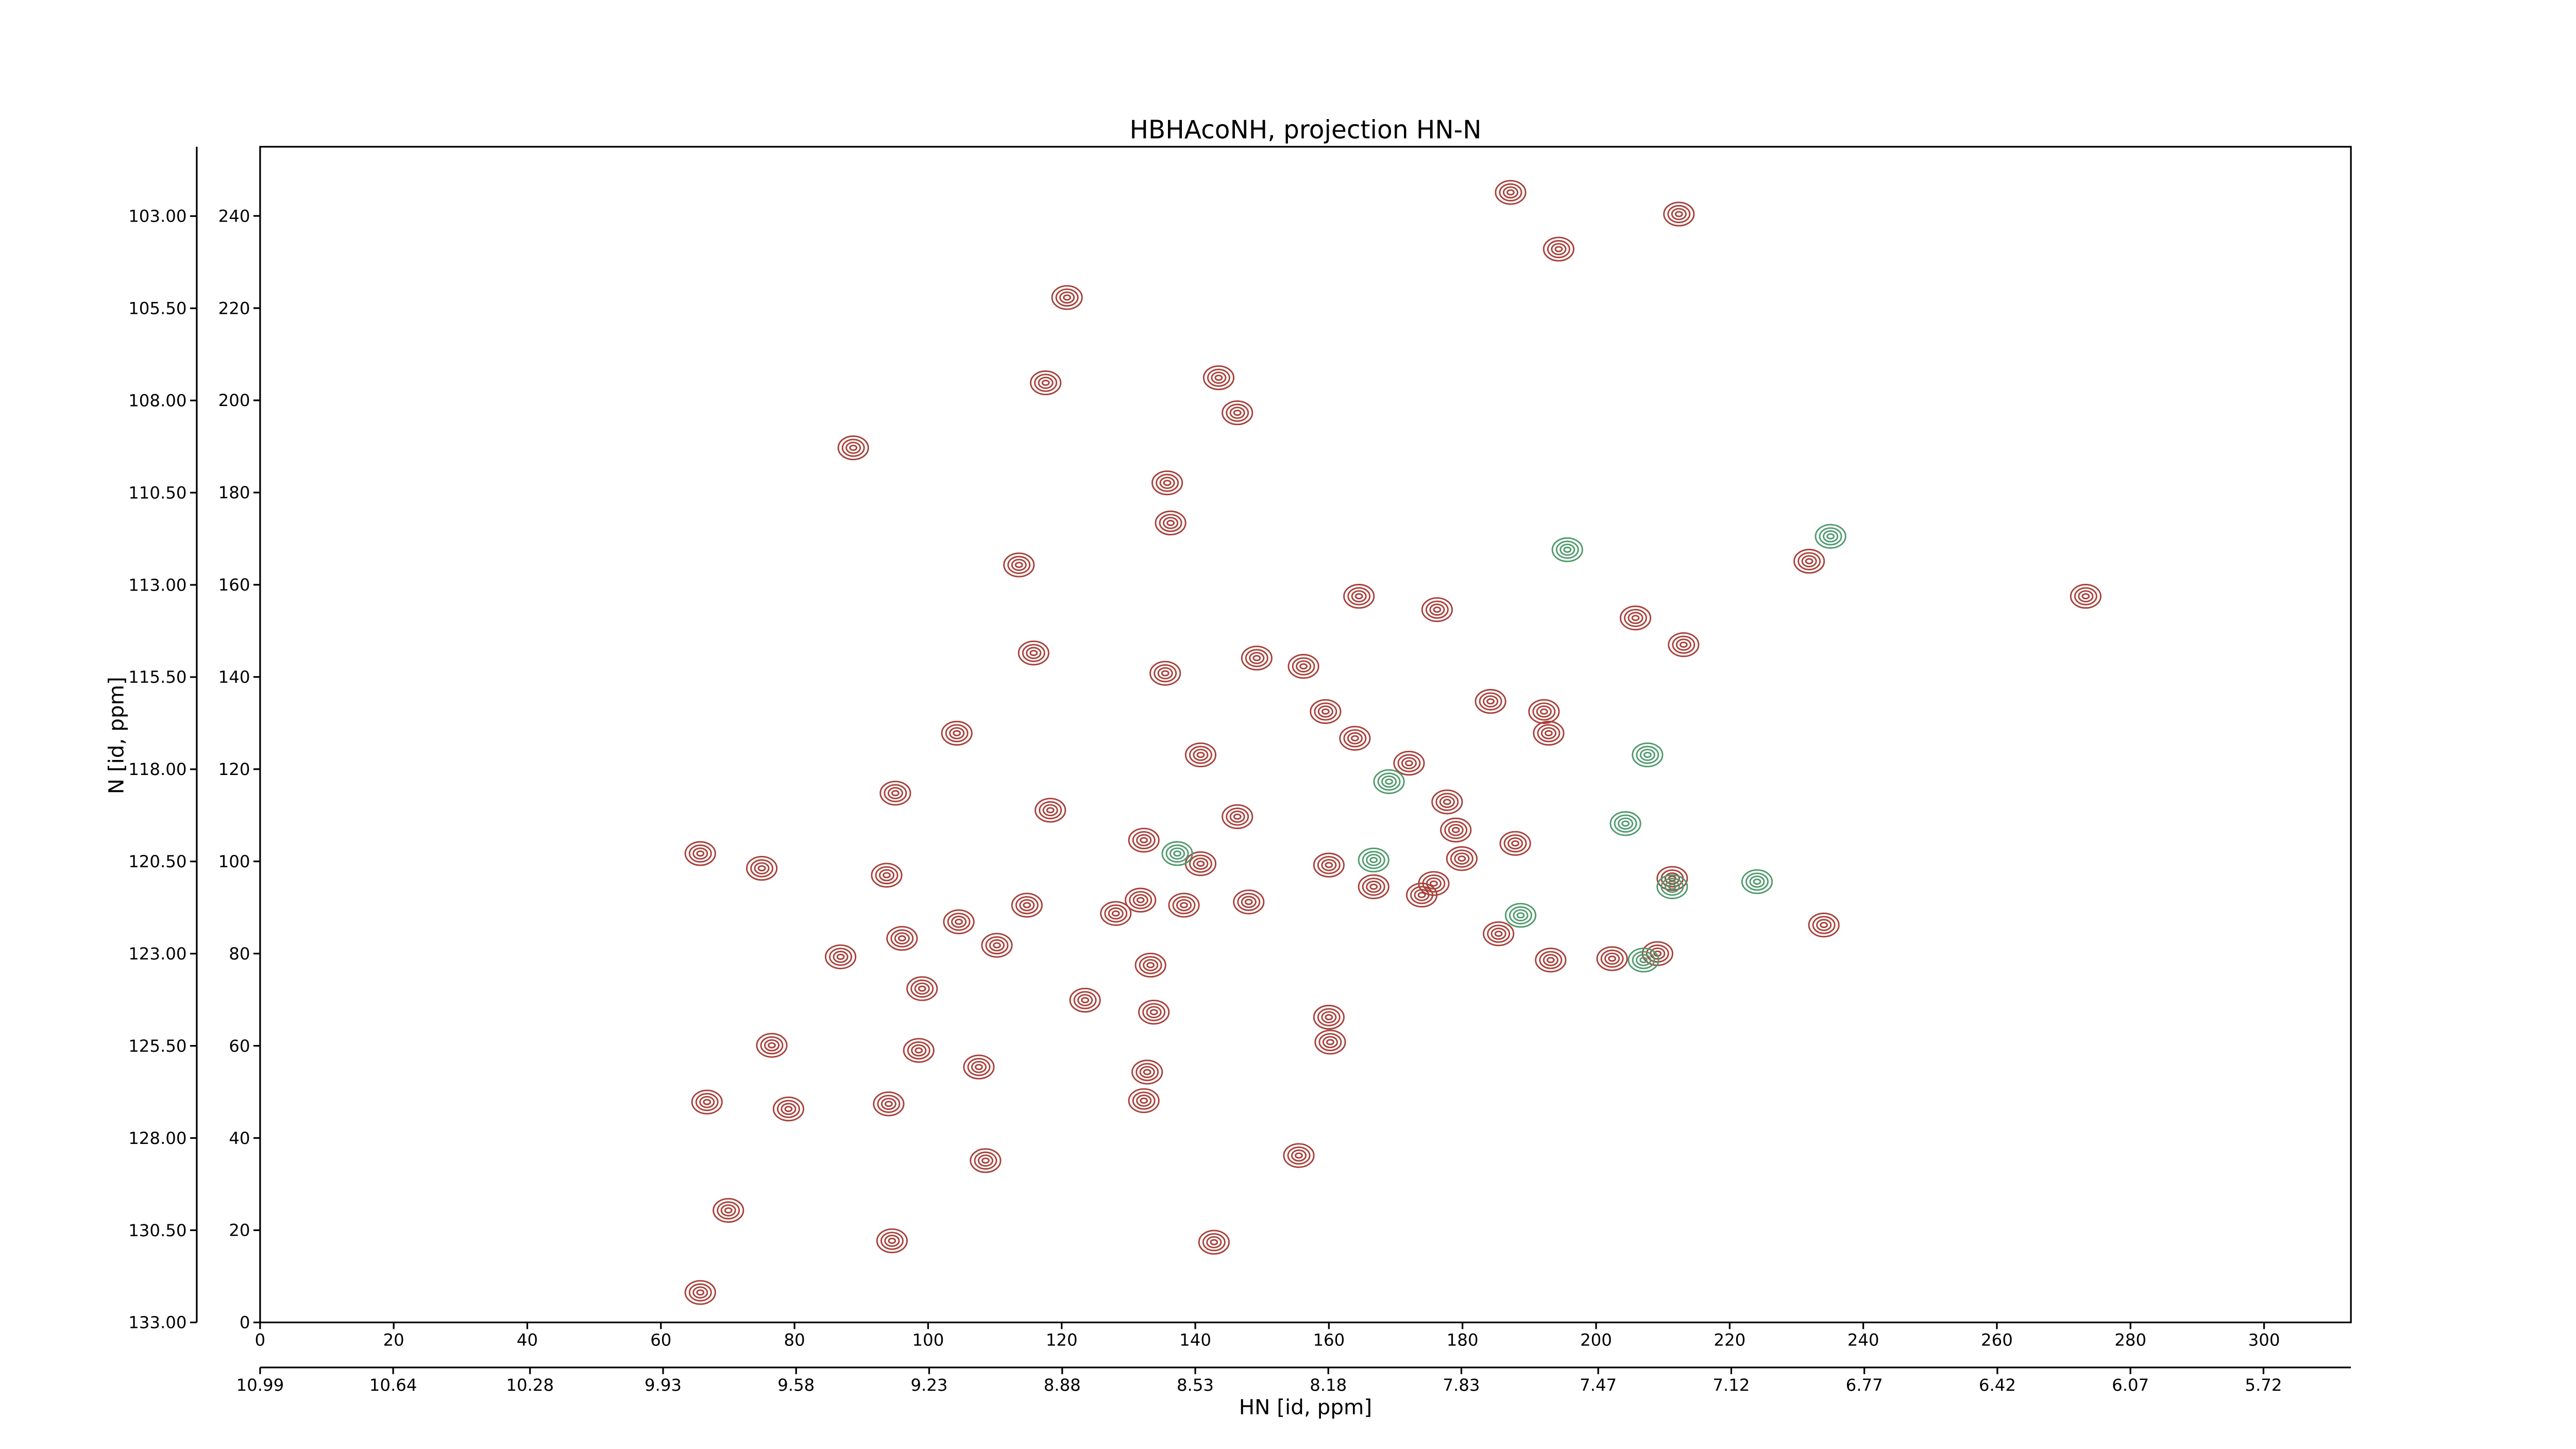 The image size is (2576, 1449). Describe the element at coordinates (157, 1323) in the screenshot. I see `y2-tick-label: 133.00` at that location.